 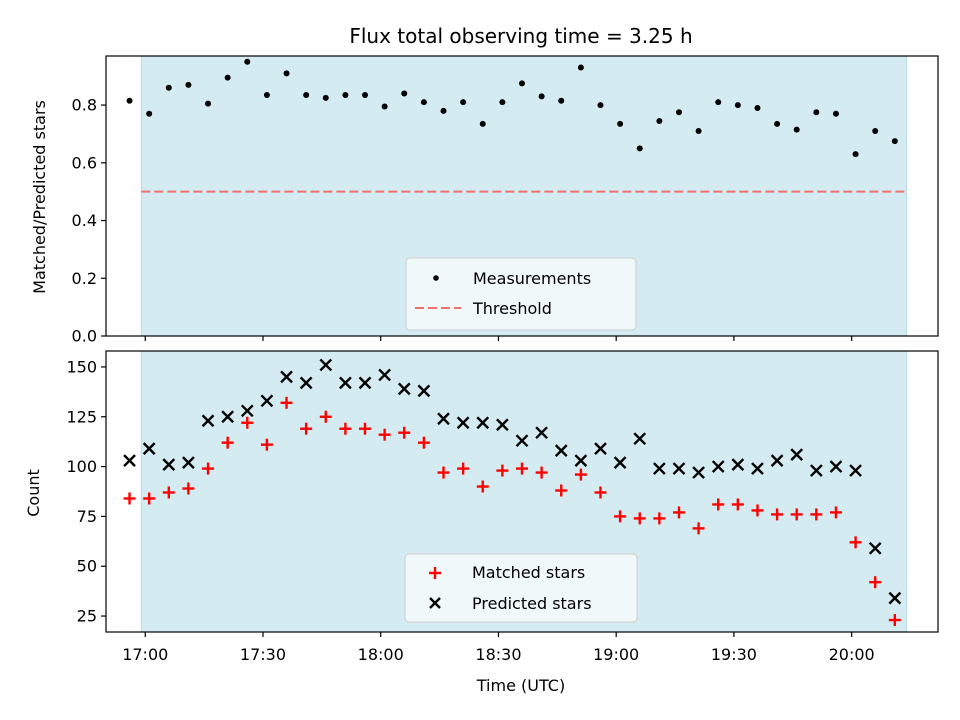 What do you see at coordinates (86, 491) in the screenshot?
I see `bottom-y-ticks: 25 50 75 100 125 150` at bounding box center [86, 491].